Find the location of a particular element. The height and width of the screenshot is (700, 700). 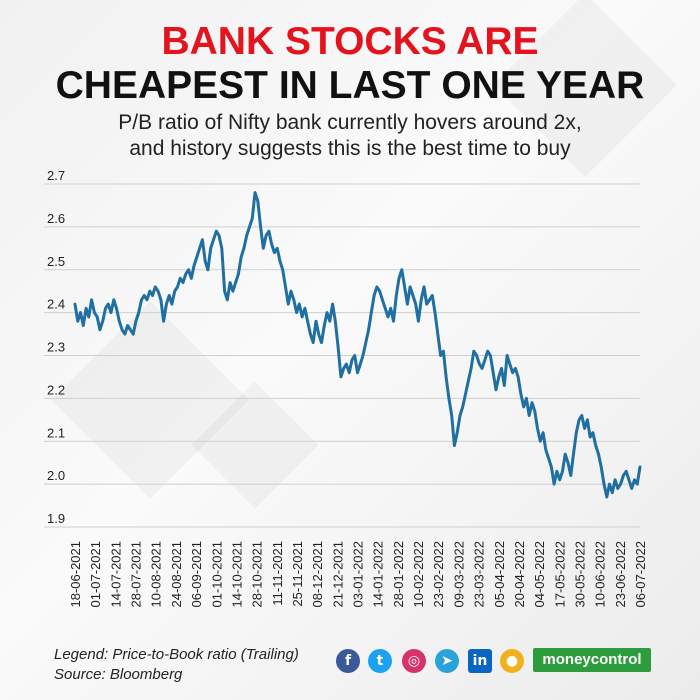

x-tick-label: 10-08-2021 is located at coordinates (156, 574).